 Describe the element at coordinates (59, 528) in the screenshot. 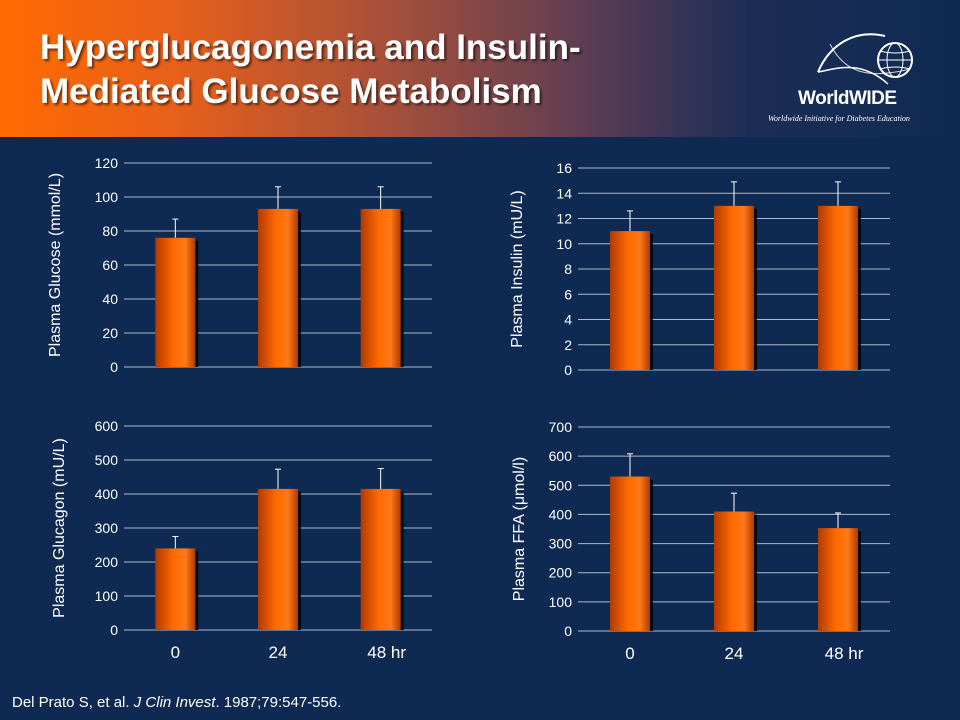

I see `chart-2-ylabel: Plasma Glucagon (mU/L)` at that location.